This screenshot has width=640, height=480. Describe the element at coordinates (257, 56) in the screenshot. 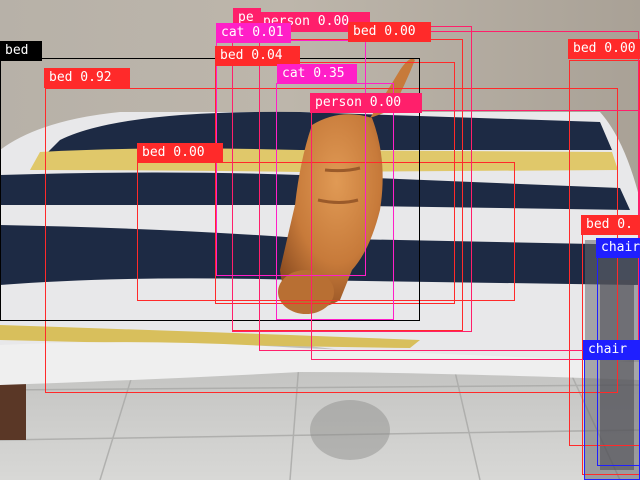

I see `detection-label: bed 0.04` at that location.